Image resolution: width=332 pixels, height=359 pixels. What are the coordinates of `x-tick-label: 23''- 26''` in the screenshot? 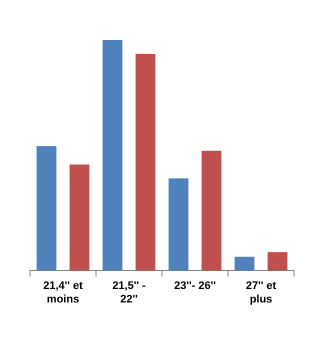 It's located at (195, 286).